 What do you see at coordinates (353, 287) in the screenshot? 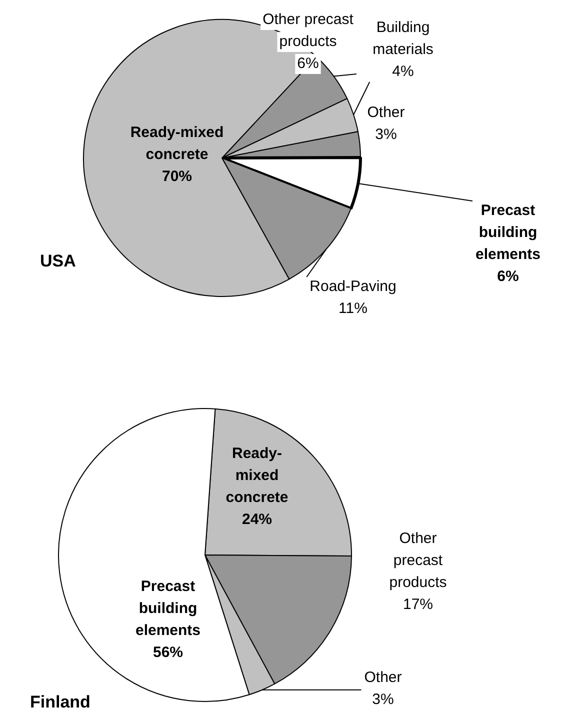
I see `slice-label: Road-Paving` at bounding box center [353, 287].